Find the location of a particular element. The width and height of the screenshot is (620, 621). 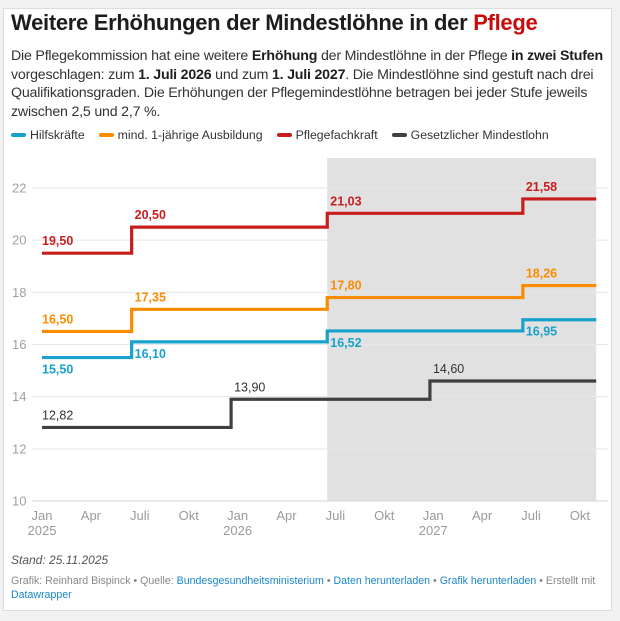

footer-created-with: Erstellt mit is located at coordinates (570, 581).